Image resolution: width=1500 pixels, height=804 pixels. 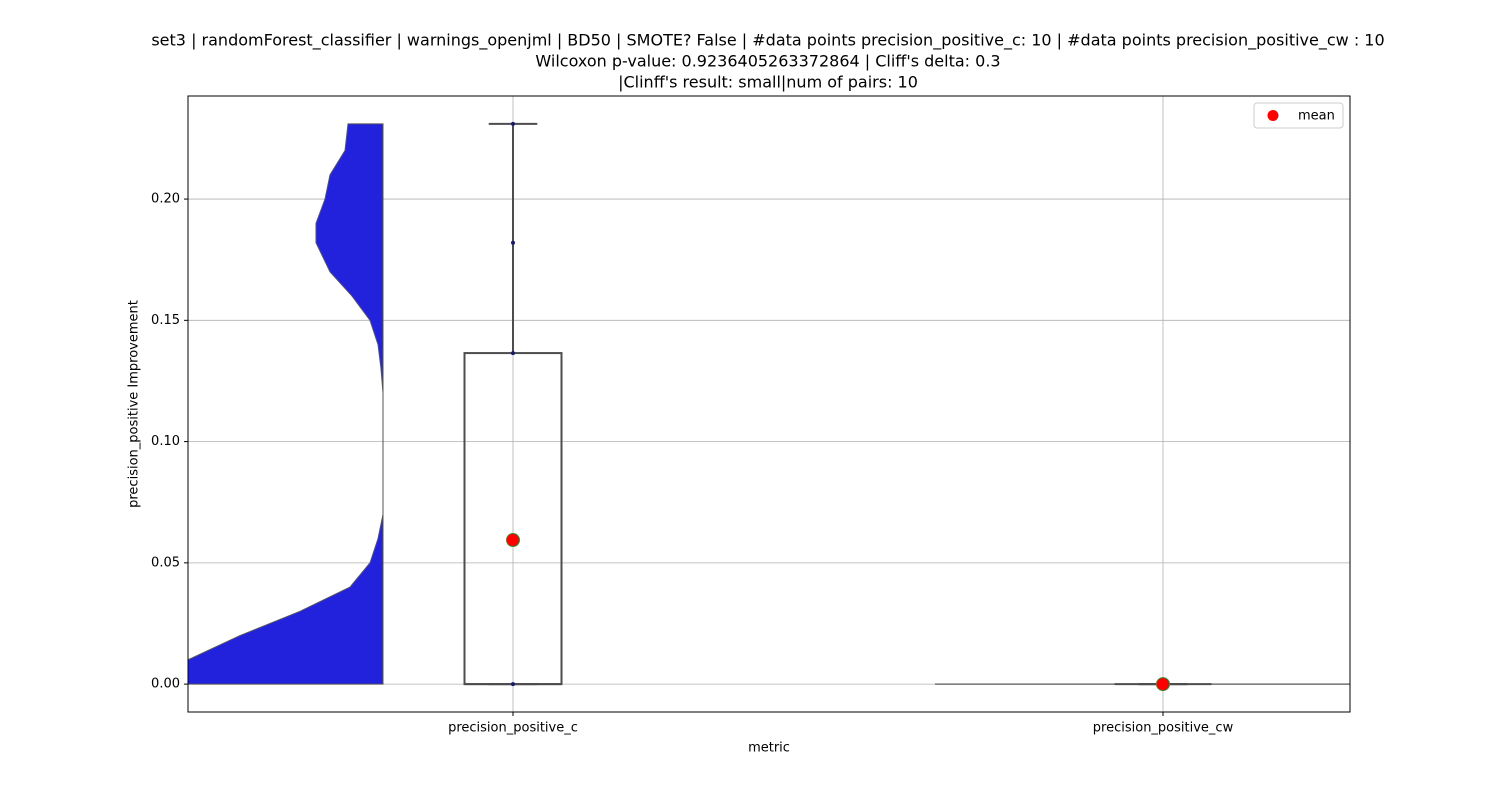 What do you see at coordinates (165, 199) in the screenshot?
I see `y-tick-label: 0.20` at bounding box center [165, 199].